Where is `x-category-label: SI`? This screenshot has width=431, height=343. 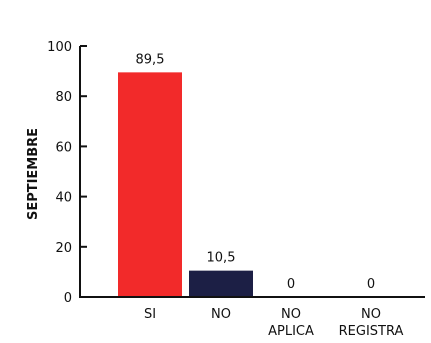
x-category-label: SI is located at coordinates (150, 314).